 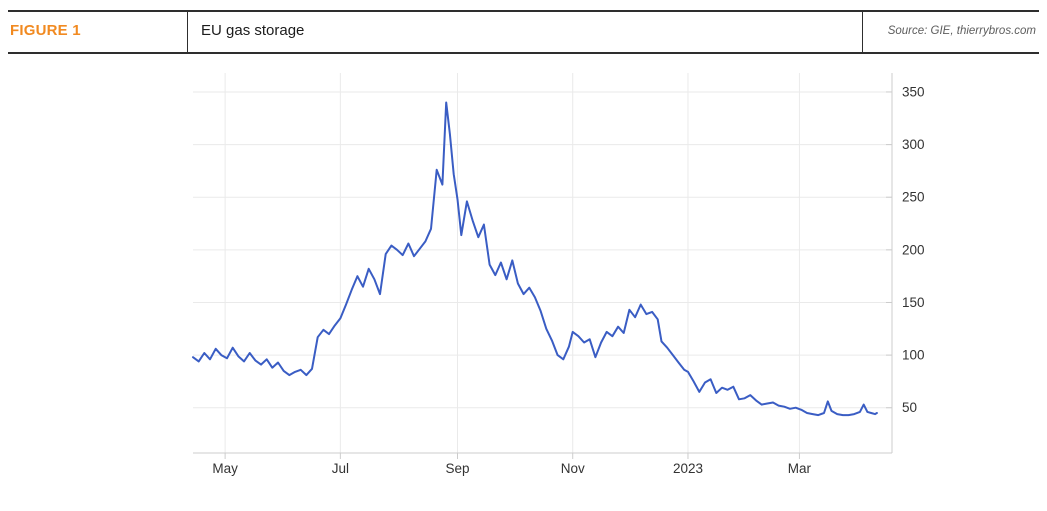 I want to click on y-tick-label: 100, so click(x=913, y=355).